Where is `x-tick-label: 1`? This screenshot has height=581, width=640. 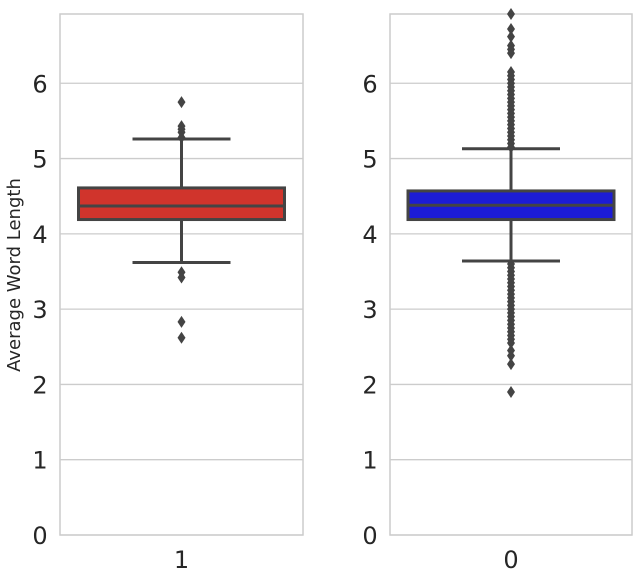
x-tick-label: 1 is located at coordinates (181, 560).